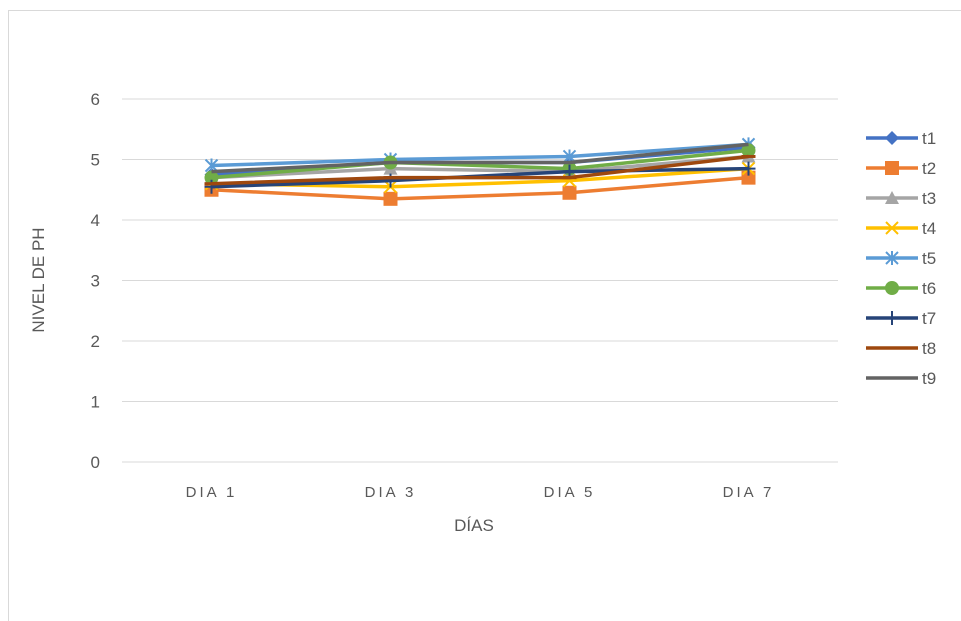  Describe the element at coordinates (929, 378) in the screenshot. I see `legend-label: t9` at that location.